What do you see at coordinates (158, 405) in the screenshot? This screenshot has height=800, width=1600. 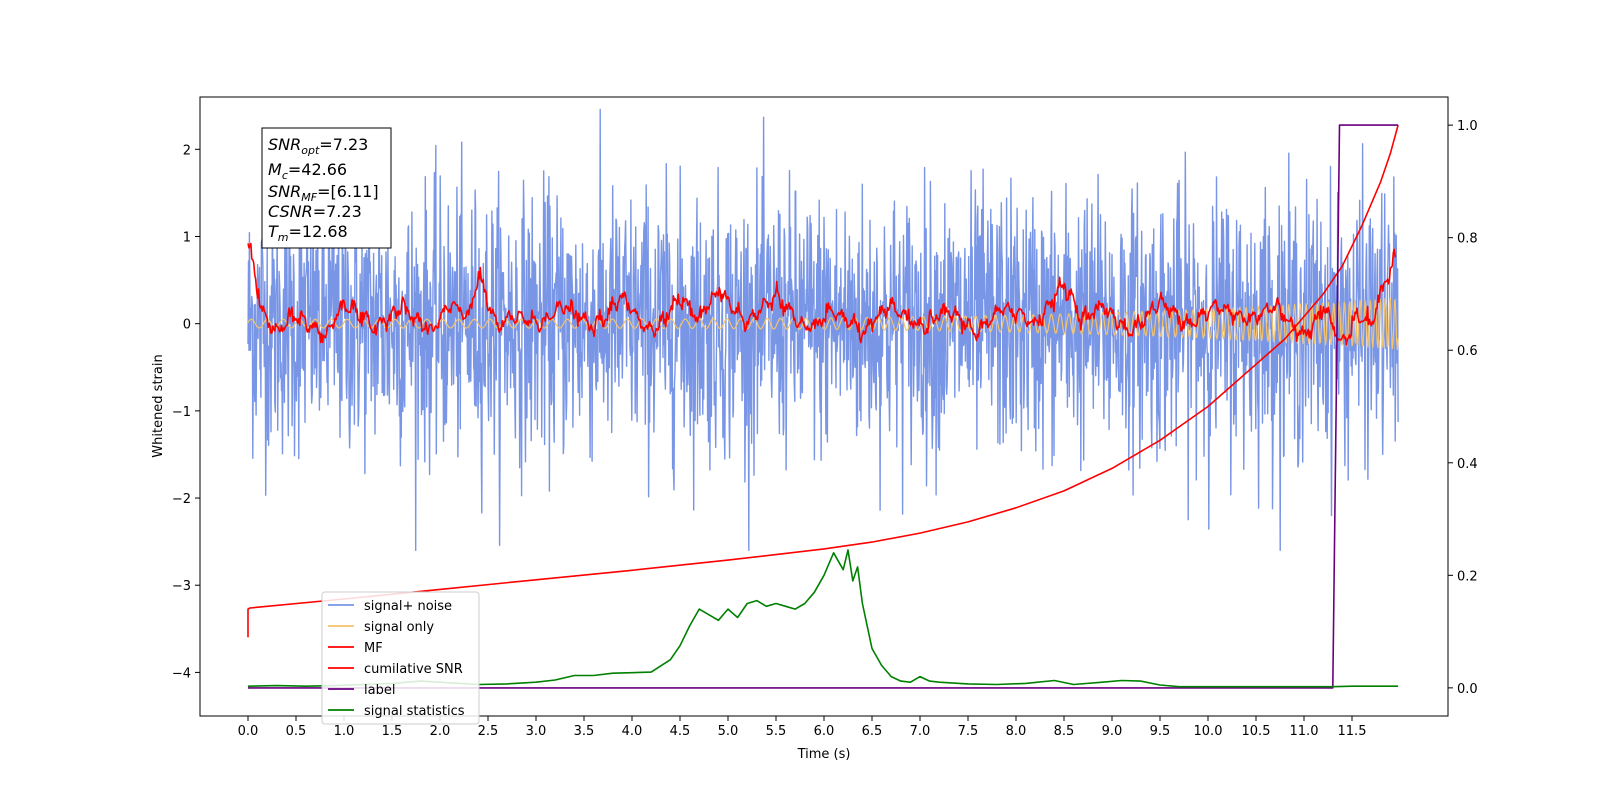 I see `y-axis-label: Whitened strain` at bounding box center [158, 405].